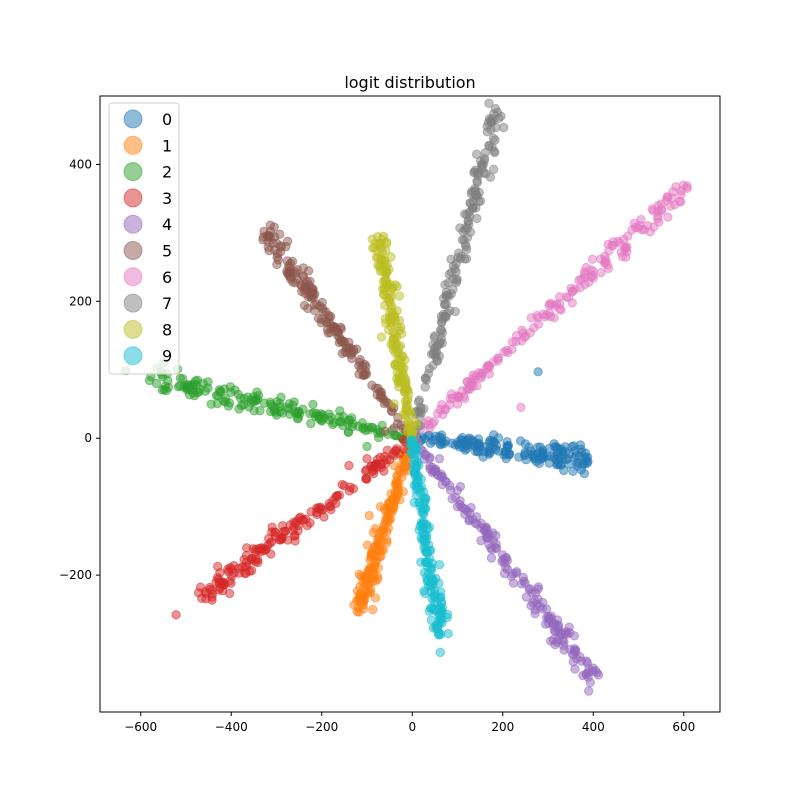 The width and height of the screenshot is (800, 800). I want to click on legend-label: 5, so click(167, 251).